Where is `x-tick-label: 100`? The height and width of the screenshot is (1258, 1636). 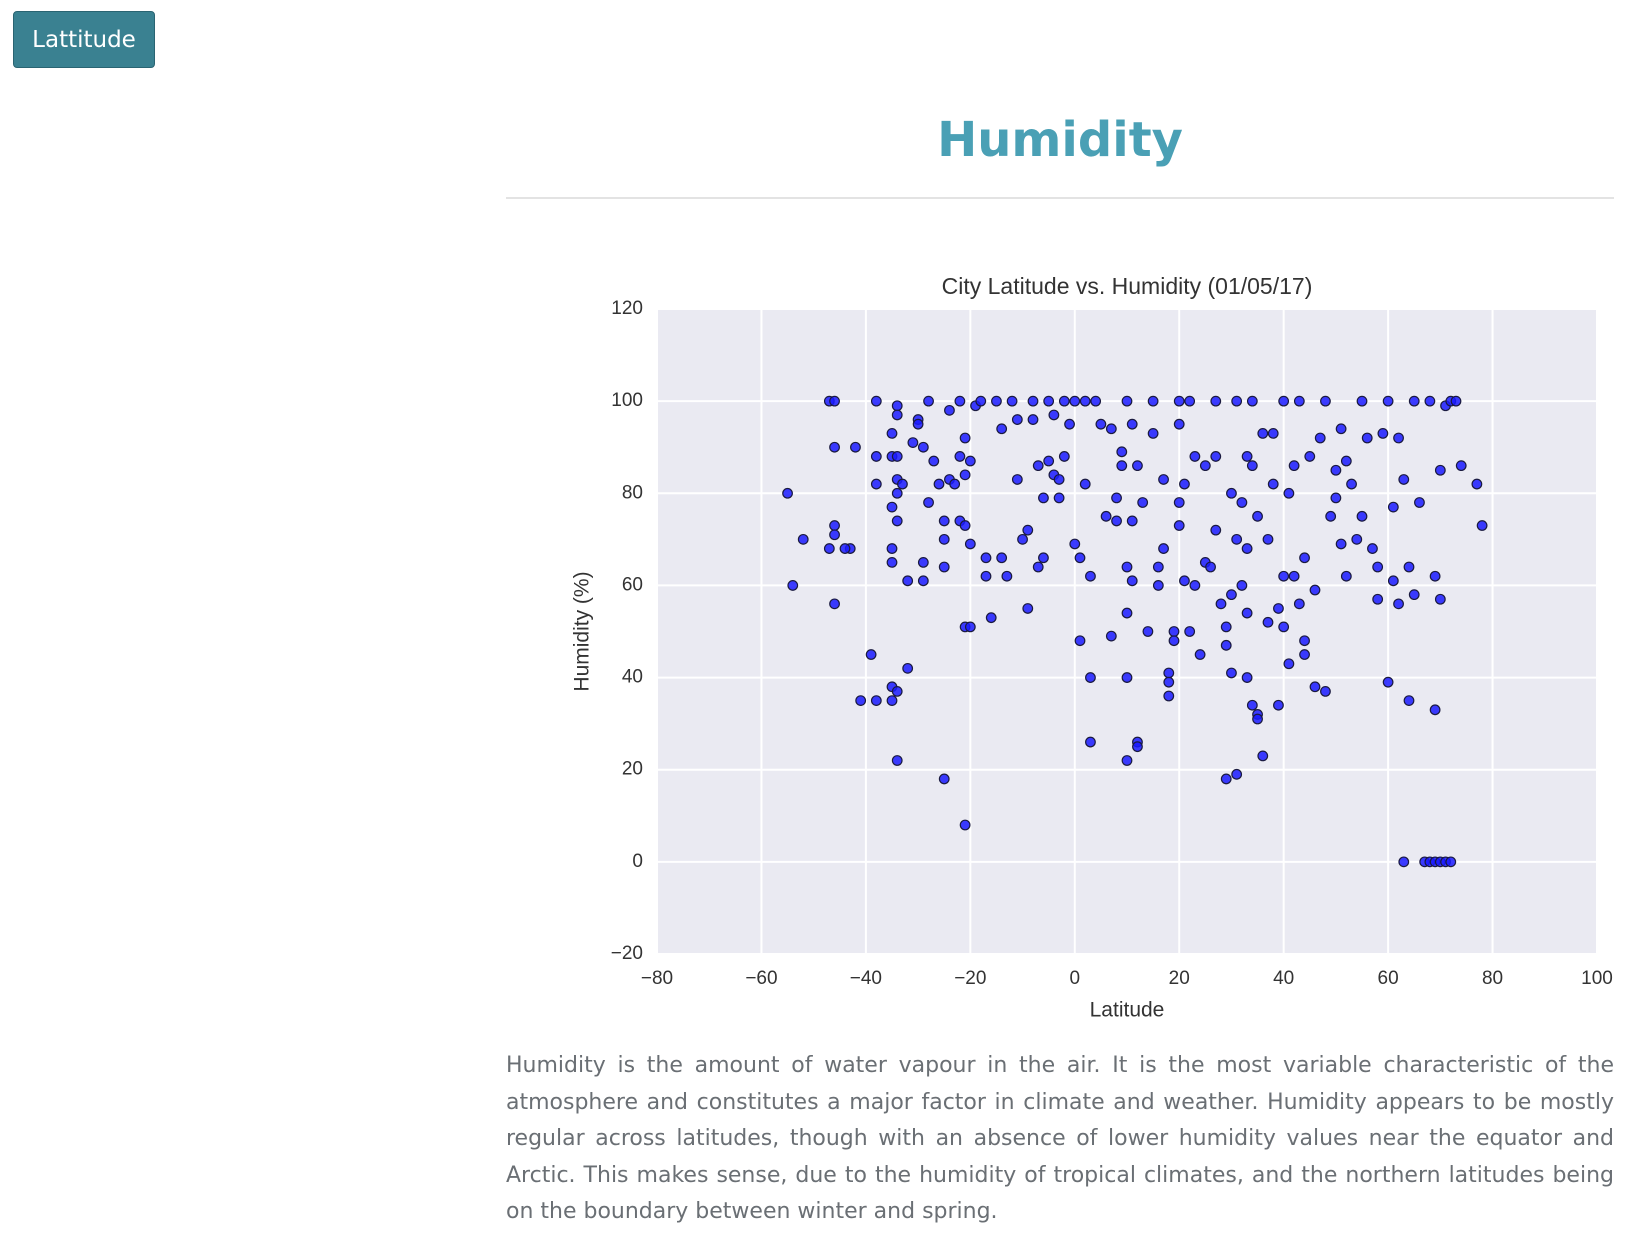 x-tick-label: 100 is located at coordinates (1597, 978).